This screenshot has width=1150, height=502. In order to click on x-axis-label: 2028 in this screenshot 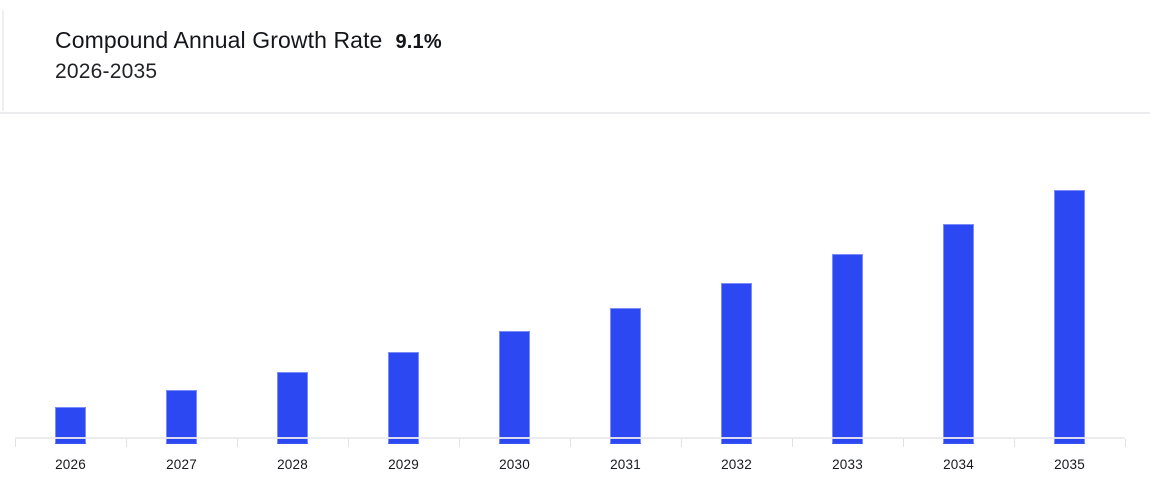, I will do `click(292, 464)`.